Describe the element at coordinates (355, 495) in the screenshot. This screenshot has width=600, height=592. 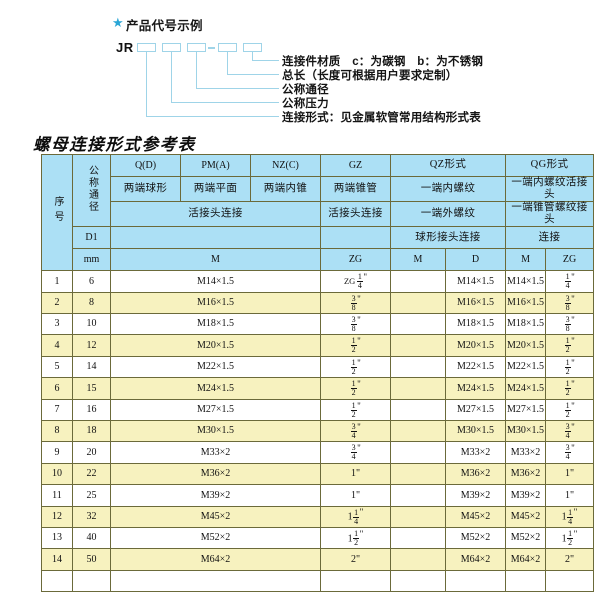
I see `cell-gz-zg: 1"` at that location.